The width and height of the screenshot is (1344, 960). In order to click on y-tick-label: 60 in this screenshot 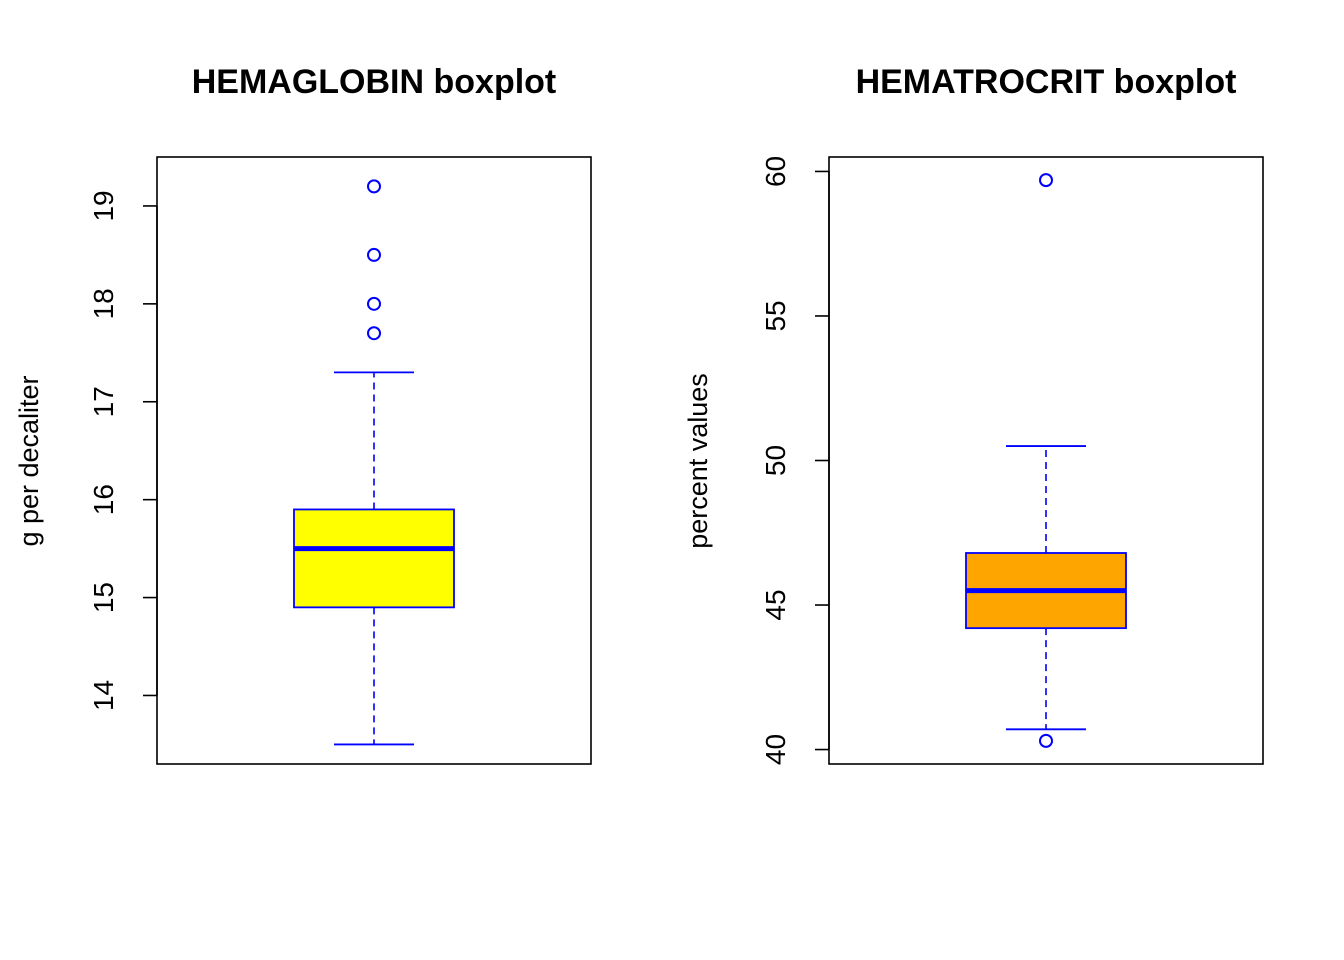, I will do `click(775, 171)`.